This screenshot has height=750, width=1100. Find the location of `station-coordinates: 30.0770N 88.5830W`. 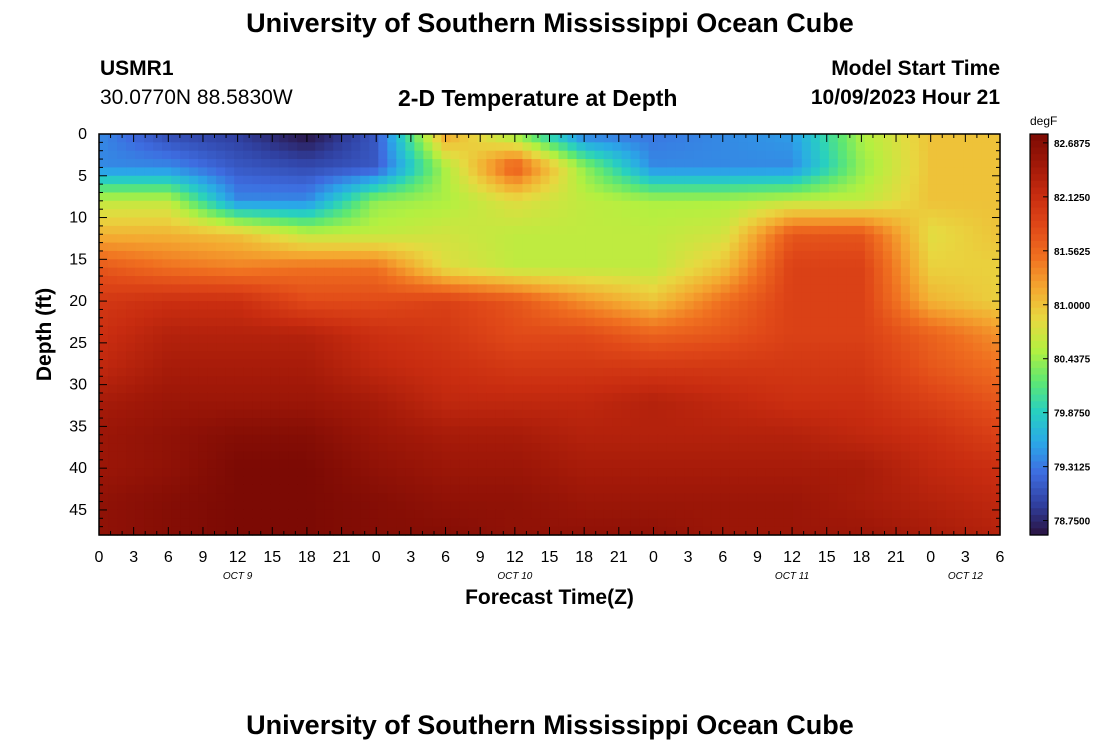

station-coordinates: 30.0770N 88.5830W is located at coordinates (196, 97).